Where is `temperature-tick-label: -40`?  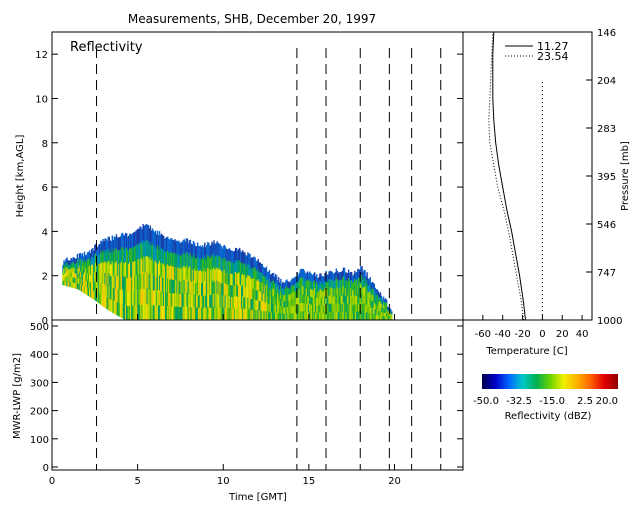 temperature-tick-label: -40 is located at coordinates (503, 334).